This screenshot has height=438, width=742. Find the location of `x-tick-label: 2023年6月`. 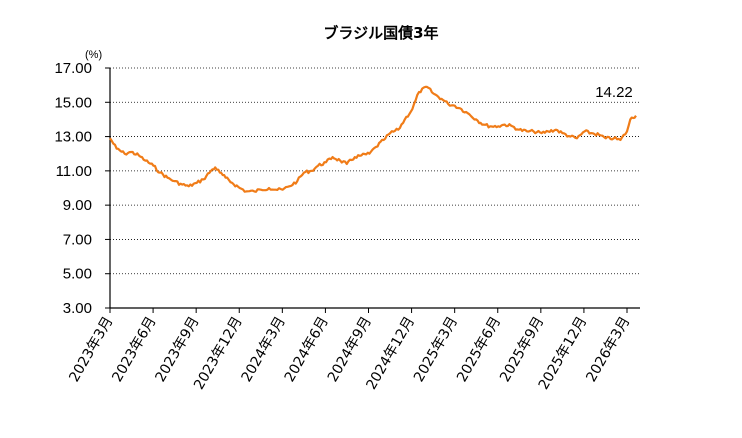

x-tick-label: 2023年6月 is located at coordinates (134, 349).